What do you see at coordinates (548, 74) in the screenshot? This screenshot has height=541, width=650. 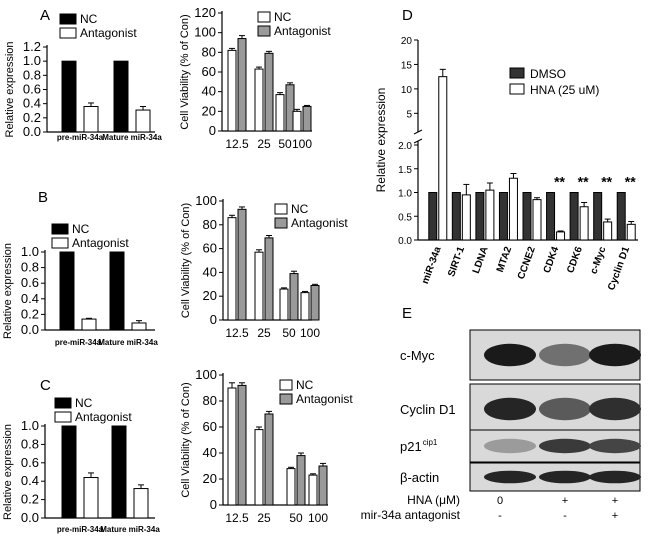 I see `legend-label: DMSO` at bounding box center [548, 74].